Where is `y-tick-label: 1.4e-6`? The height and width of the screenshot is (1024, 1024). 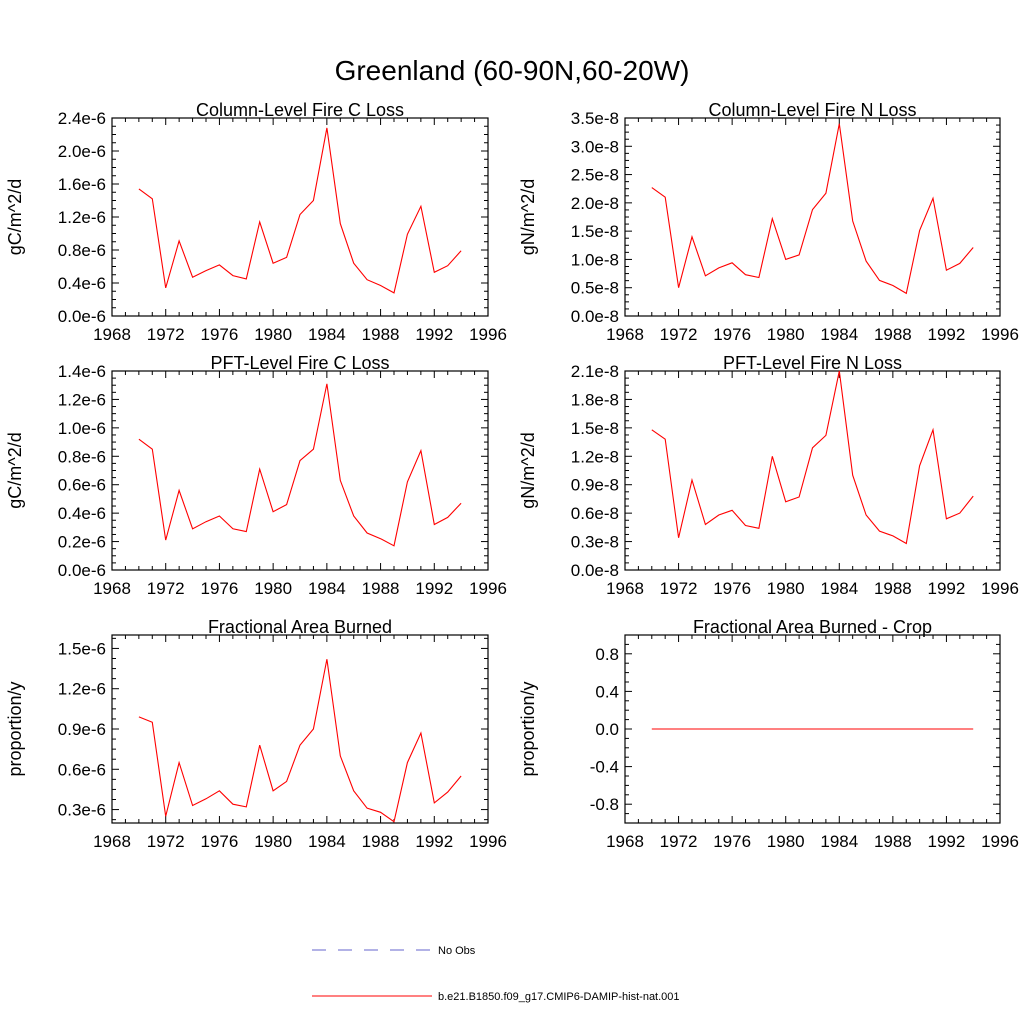
y-tick-label: 1.4e-6 is located at coordinates (82, 371).